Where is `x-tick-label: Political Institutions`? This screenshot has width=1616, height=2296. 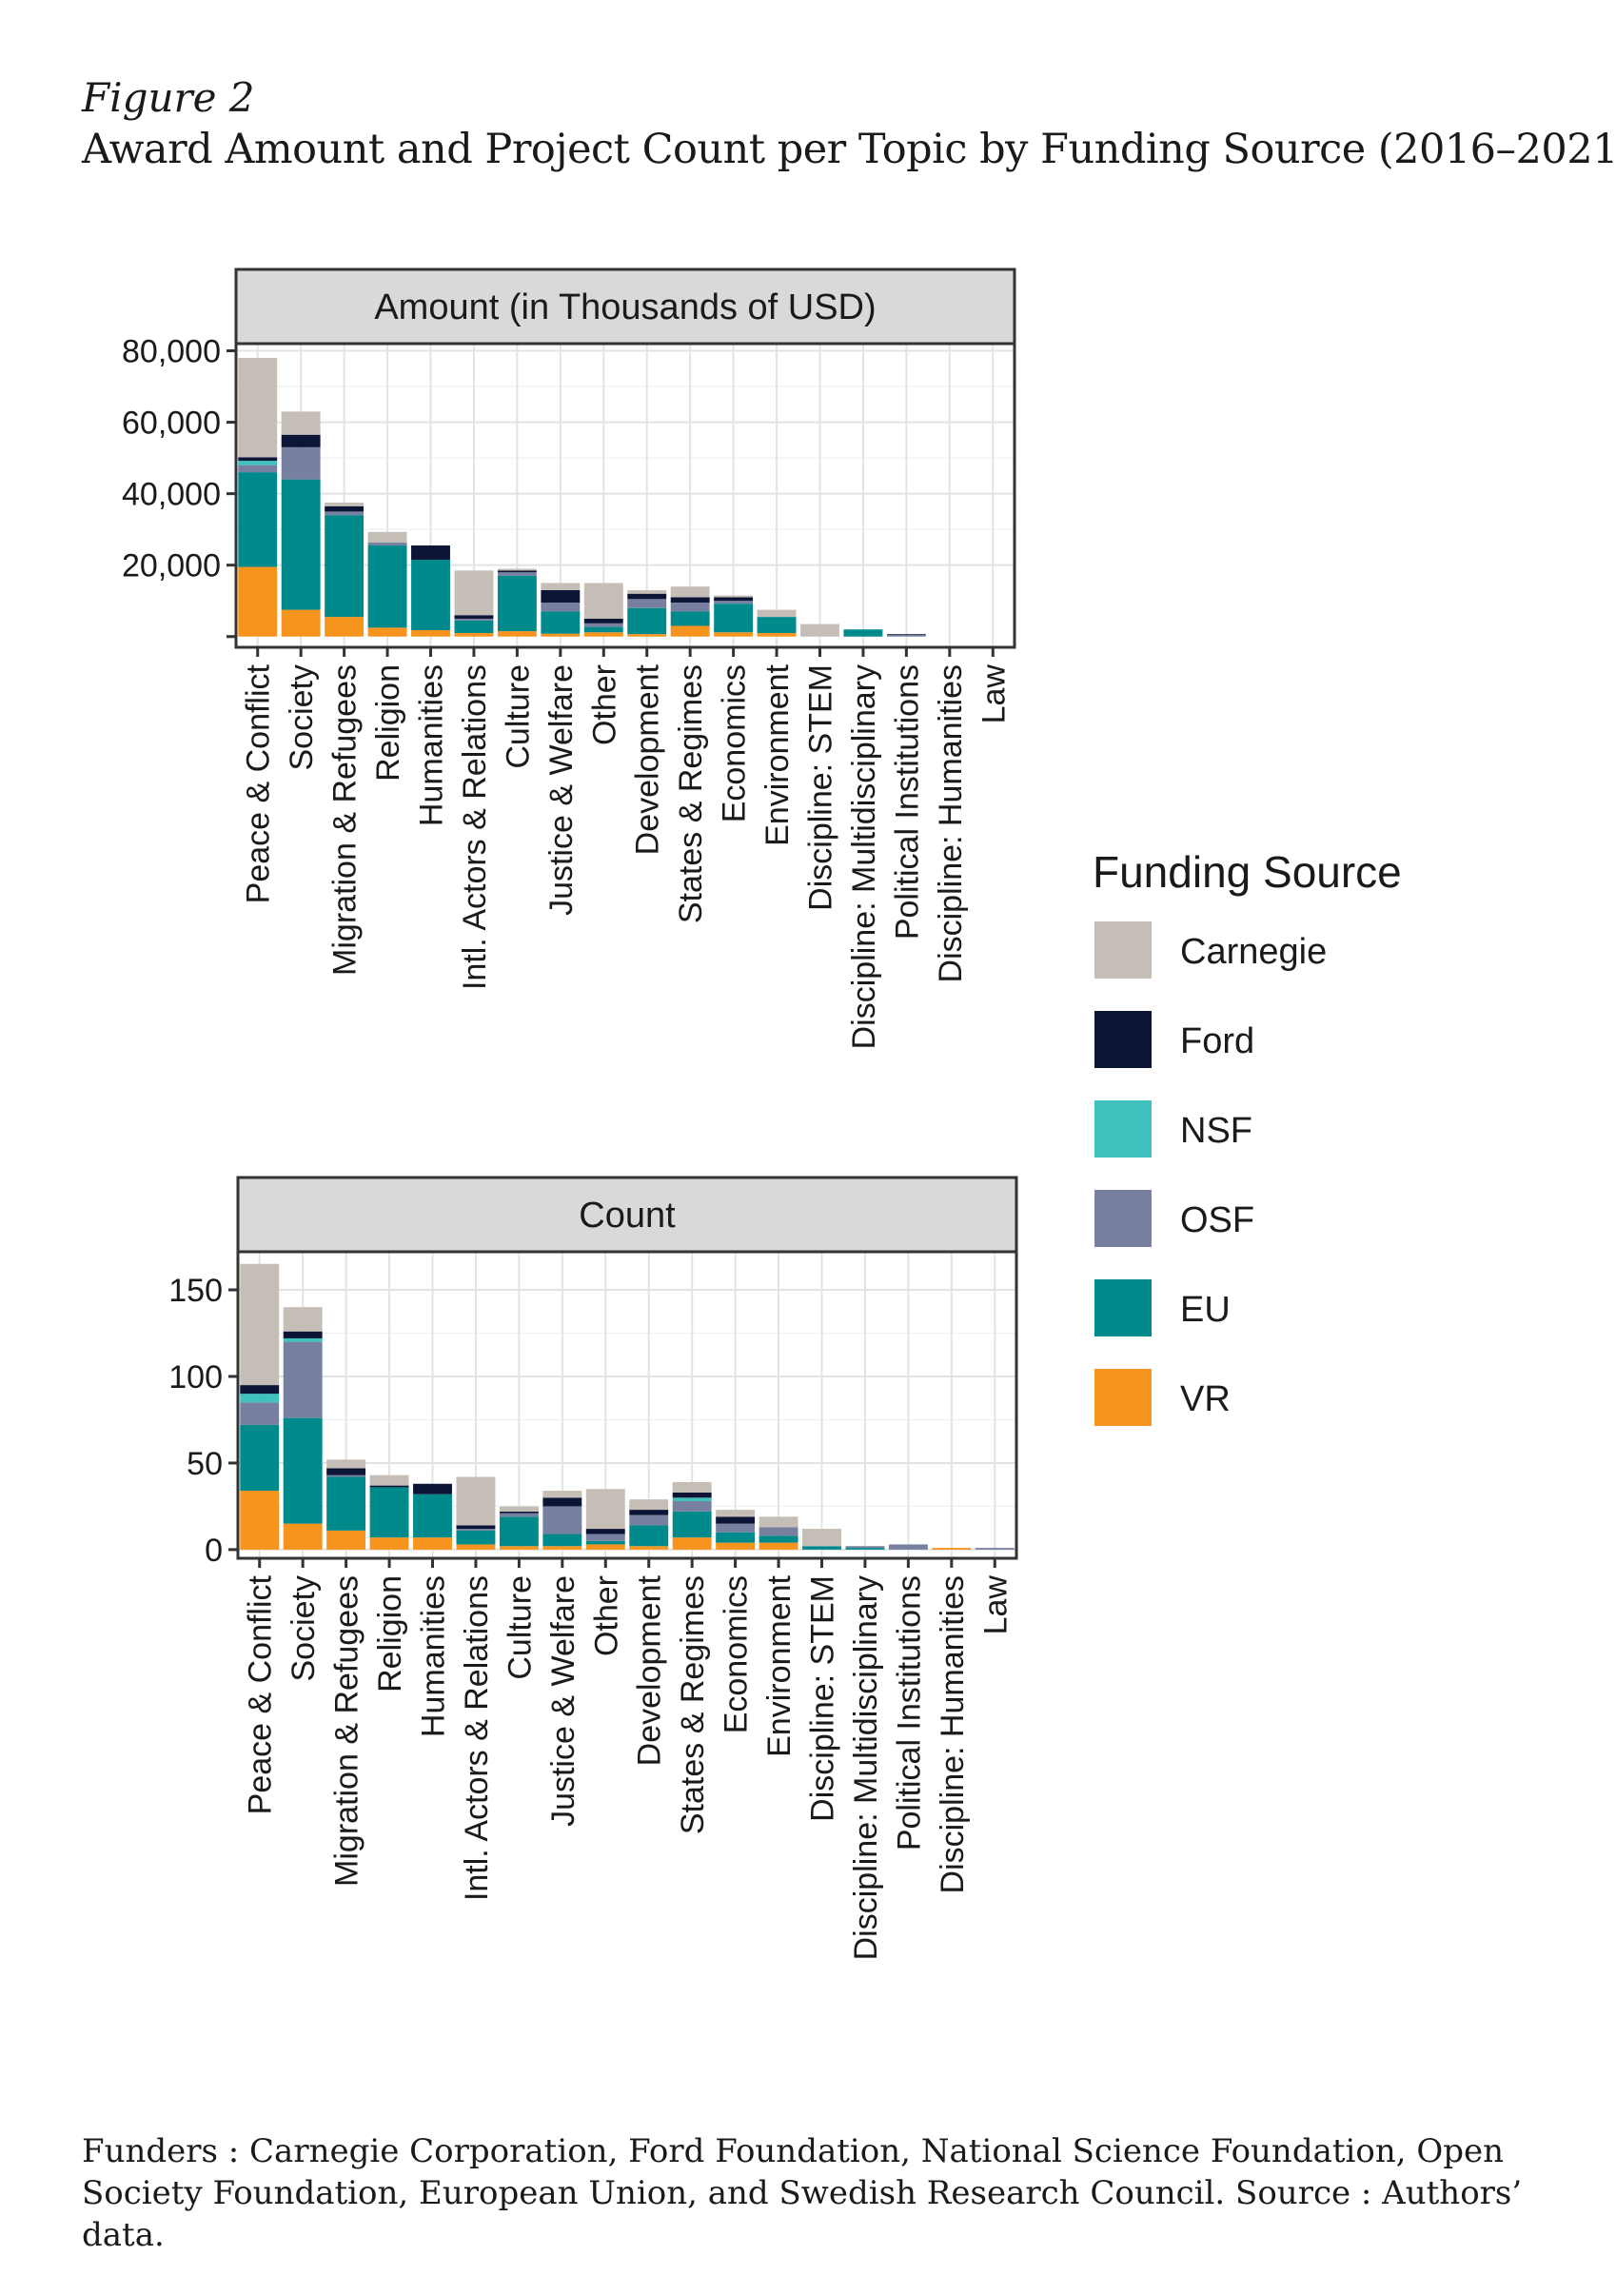 x-tick-label: Political Institutions is located at coordinates (907, 802).